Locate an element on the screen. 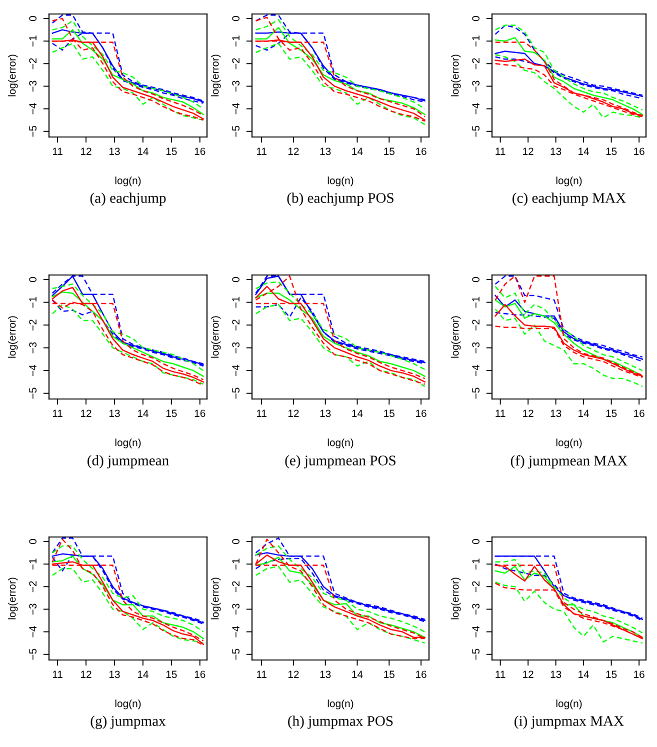  text: (i) jumpmax MAX is located at coordinates (569, 722).